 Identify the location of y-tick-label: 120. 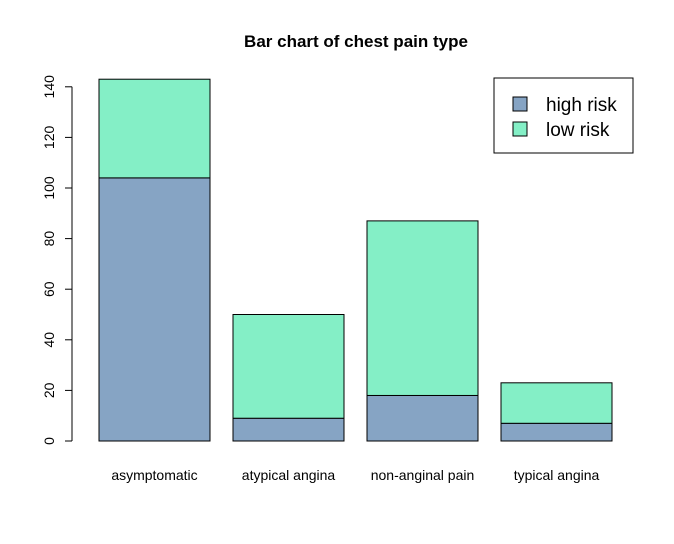
(49, 138).